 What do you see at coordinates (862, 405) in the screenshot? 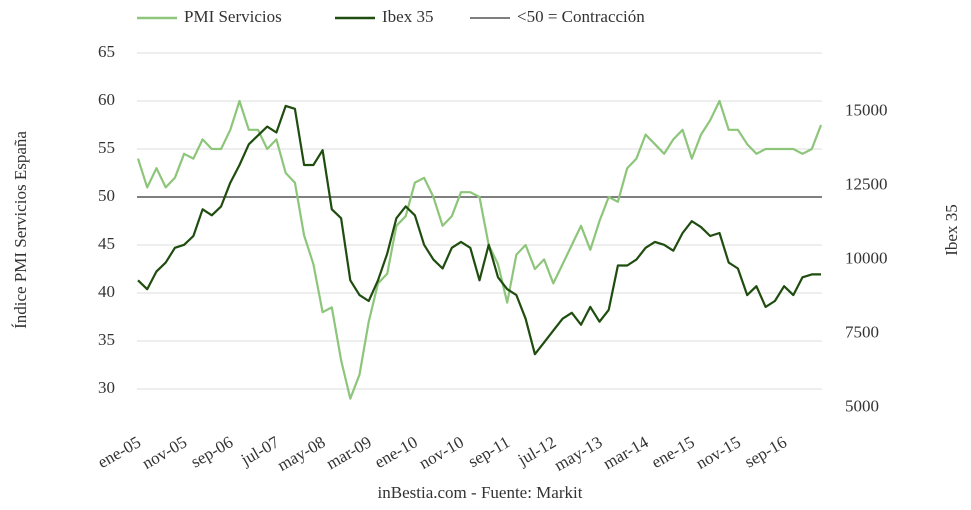
I see `y2-tick-label: 5000` at bounding box center [862, 405].